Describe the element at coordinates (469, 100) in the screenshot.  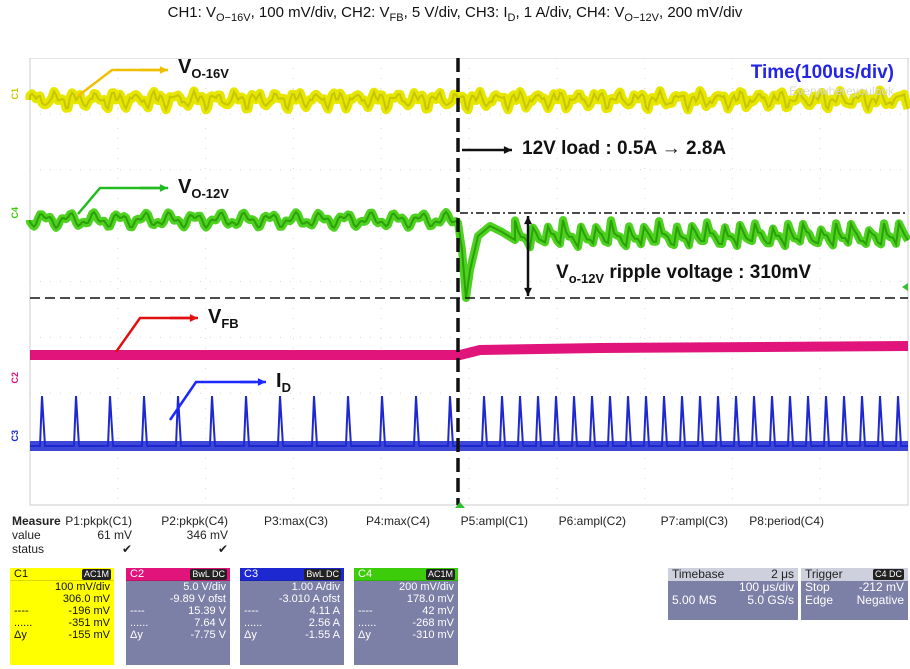
I see `trace-ch1-core` at that location.